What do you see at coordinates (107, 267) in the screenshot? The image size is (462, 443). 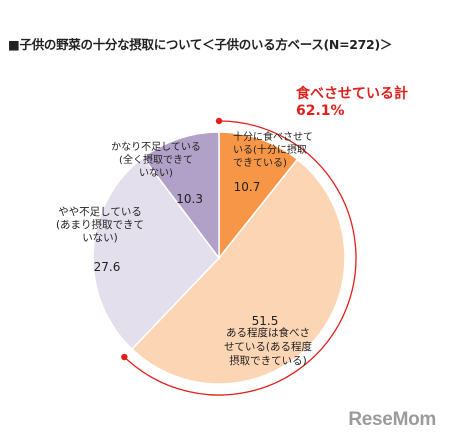 I see `slice-value-2: 27.6` at bounding box center [107, 267].